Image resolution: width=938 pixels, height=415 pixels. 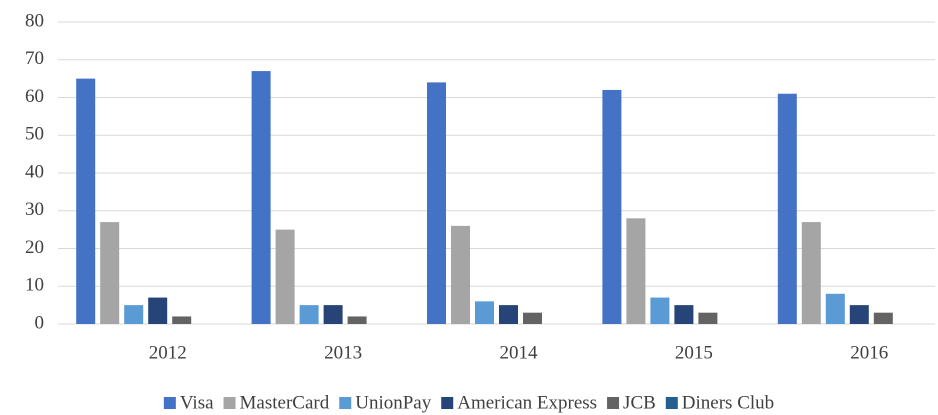 What do you see at coordinates (40, 322) in the screenshot?
I see `y-tick-label: 0` at bounding box center [40, 322].